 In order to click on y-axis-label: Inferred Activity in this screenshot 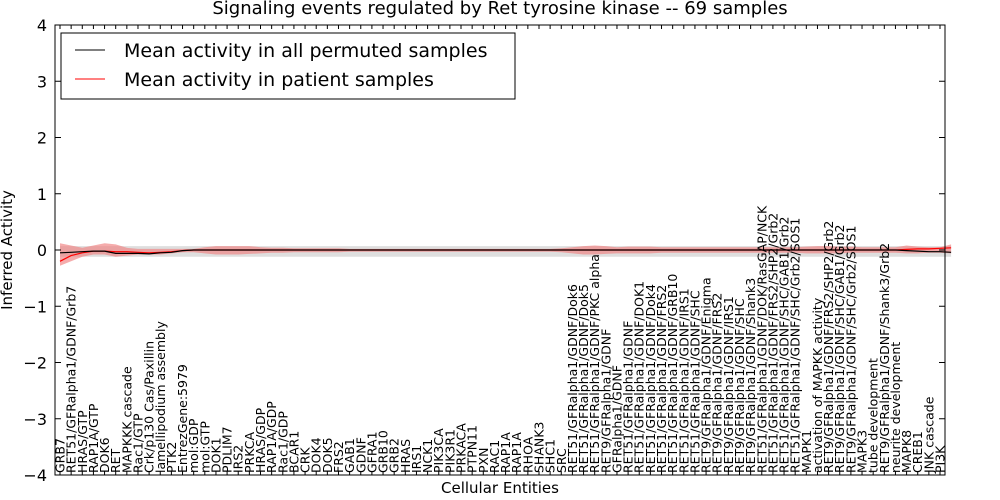, I will do `click(8, 250)`.